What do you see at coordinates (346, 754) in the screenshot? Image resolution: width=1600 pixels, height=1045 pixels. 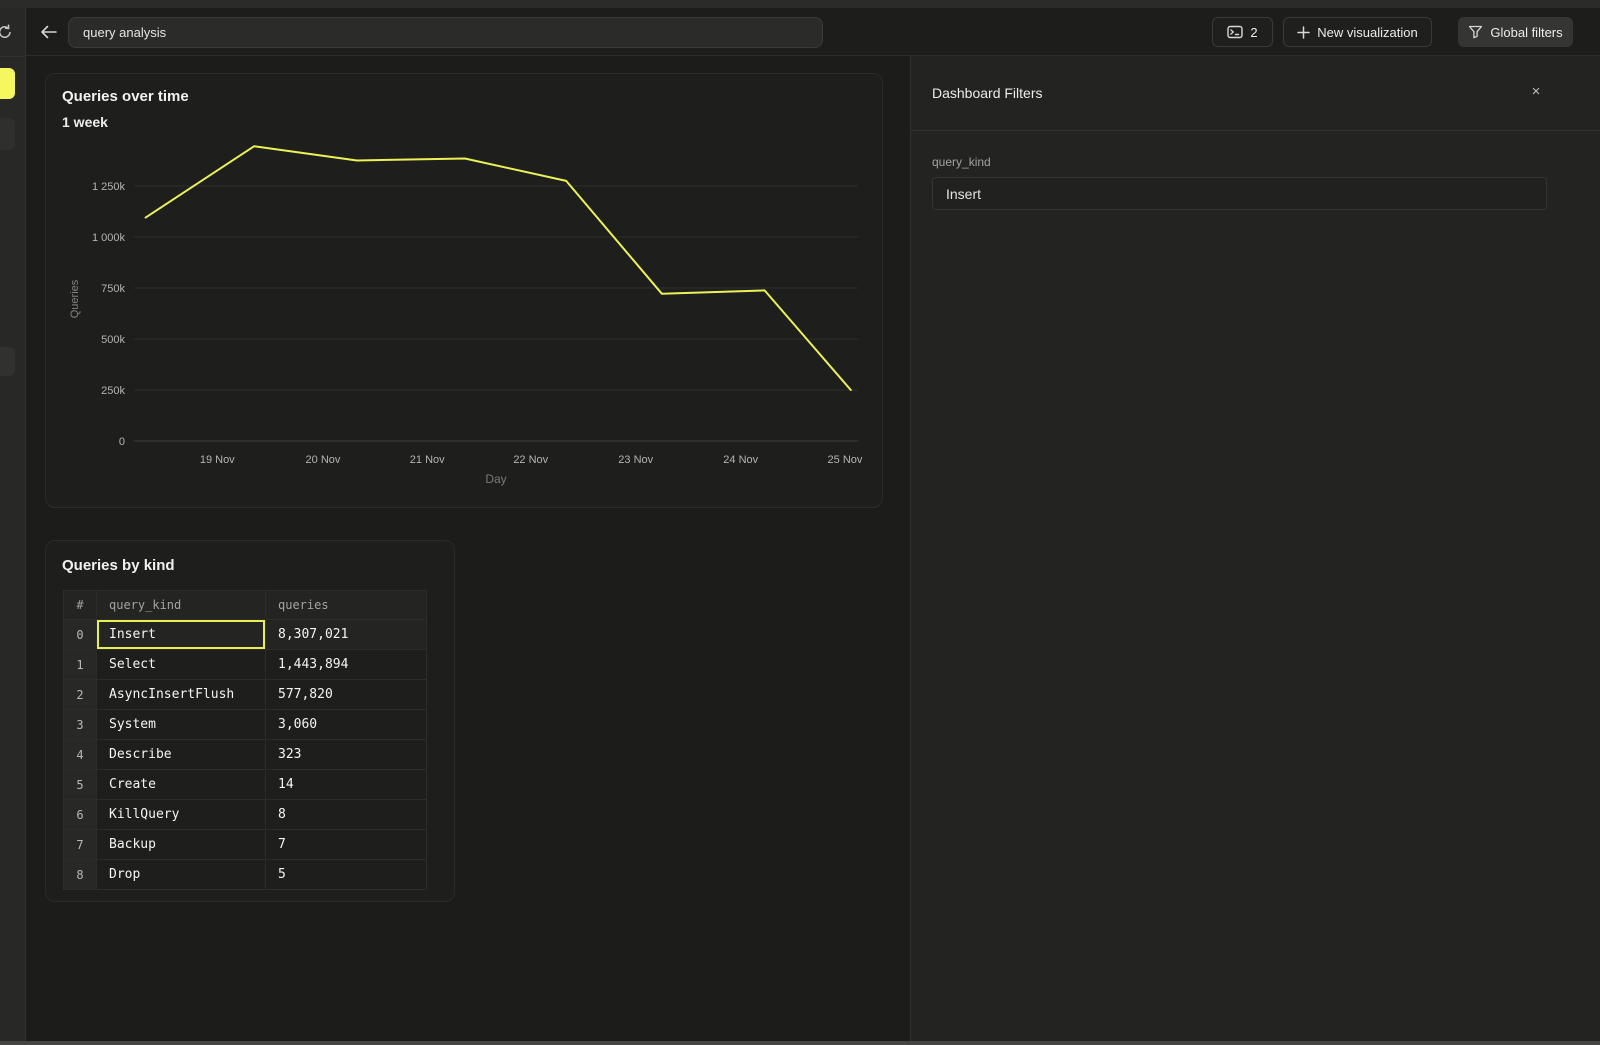 I see `table-cell-queries: 323` at bounding box center [346, 754].